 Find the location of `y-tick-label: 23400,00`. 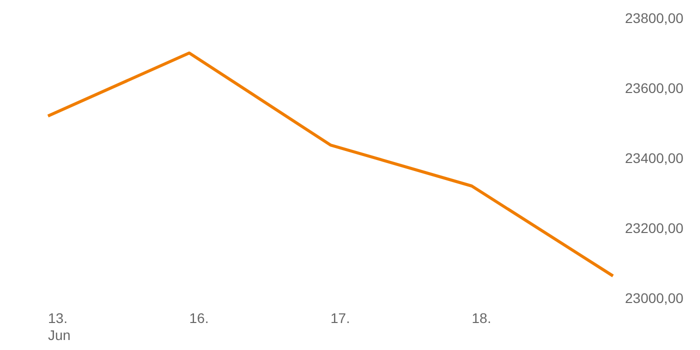

y-tick-label: 23400,00 is located at coordinates (654, 158).